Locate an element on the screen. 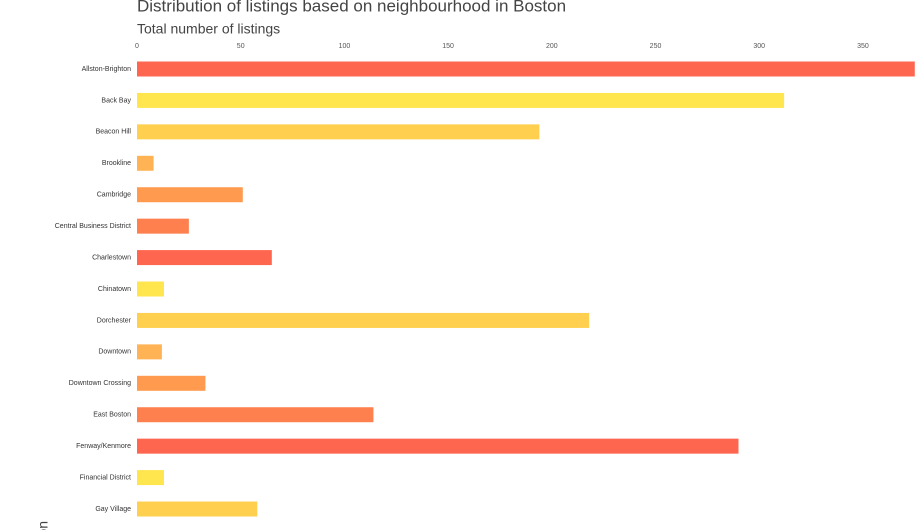 The width and height of the screenshot is (921, 530). x-tick-label: 350 is located at coordinates (863, 46).